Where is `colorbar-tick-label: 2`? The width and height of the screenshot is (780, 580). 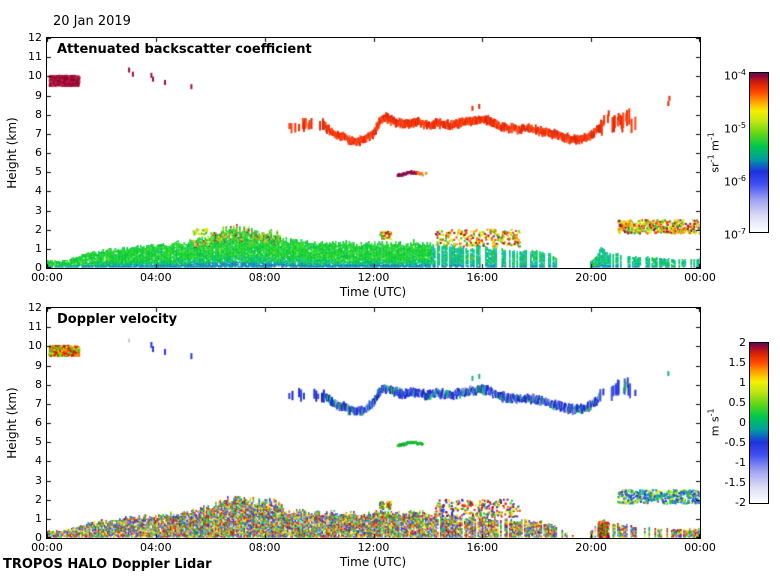
colorbar-tick-label: 2 is located at coordinates (742, 342).